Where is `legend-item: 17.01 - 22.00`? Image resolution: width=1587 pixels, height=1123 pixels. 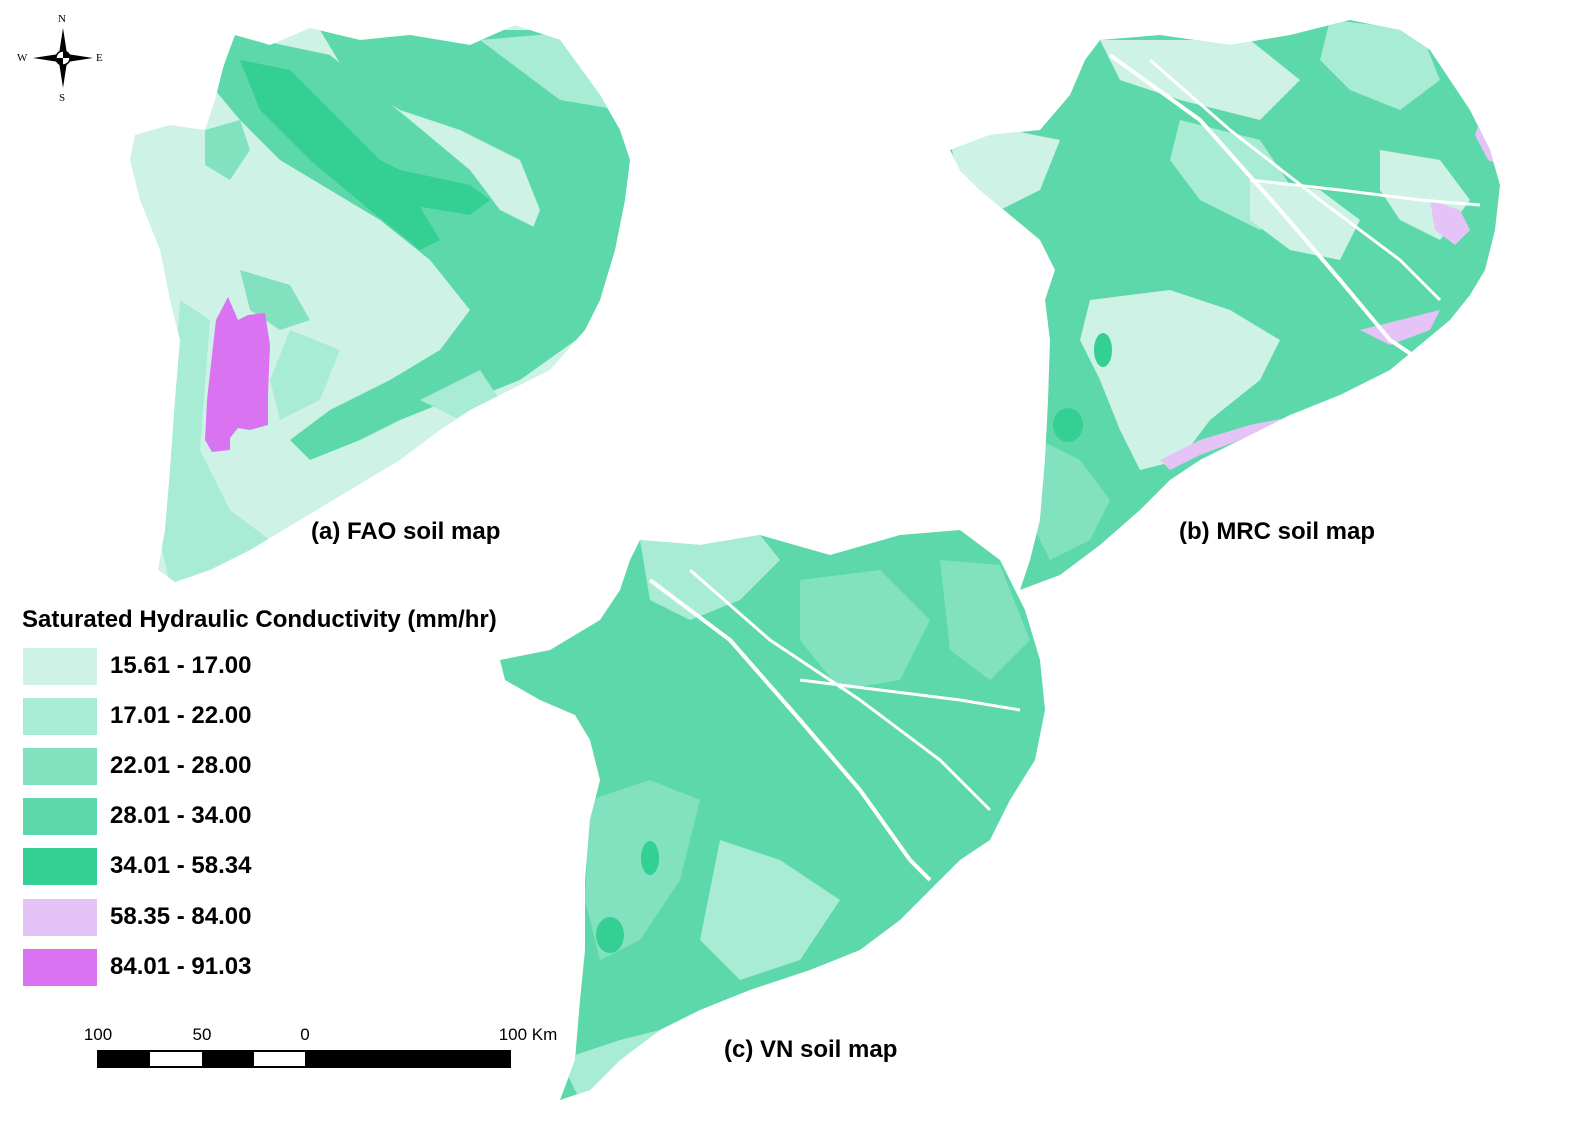
legend-item: 17.01 - 22.00 is located at coordinates (183, 717).